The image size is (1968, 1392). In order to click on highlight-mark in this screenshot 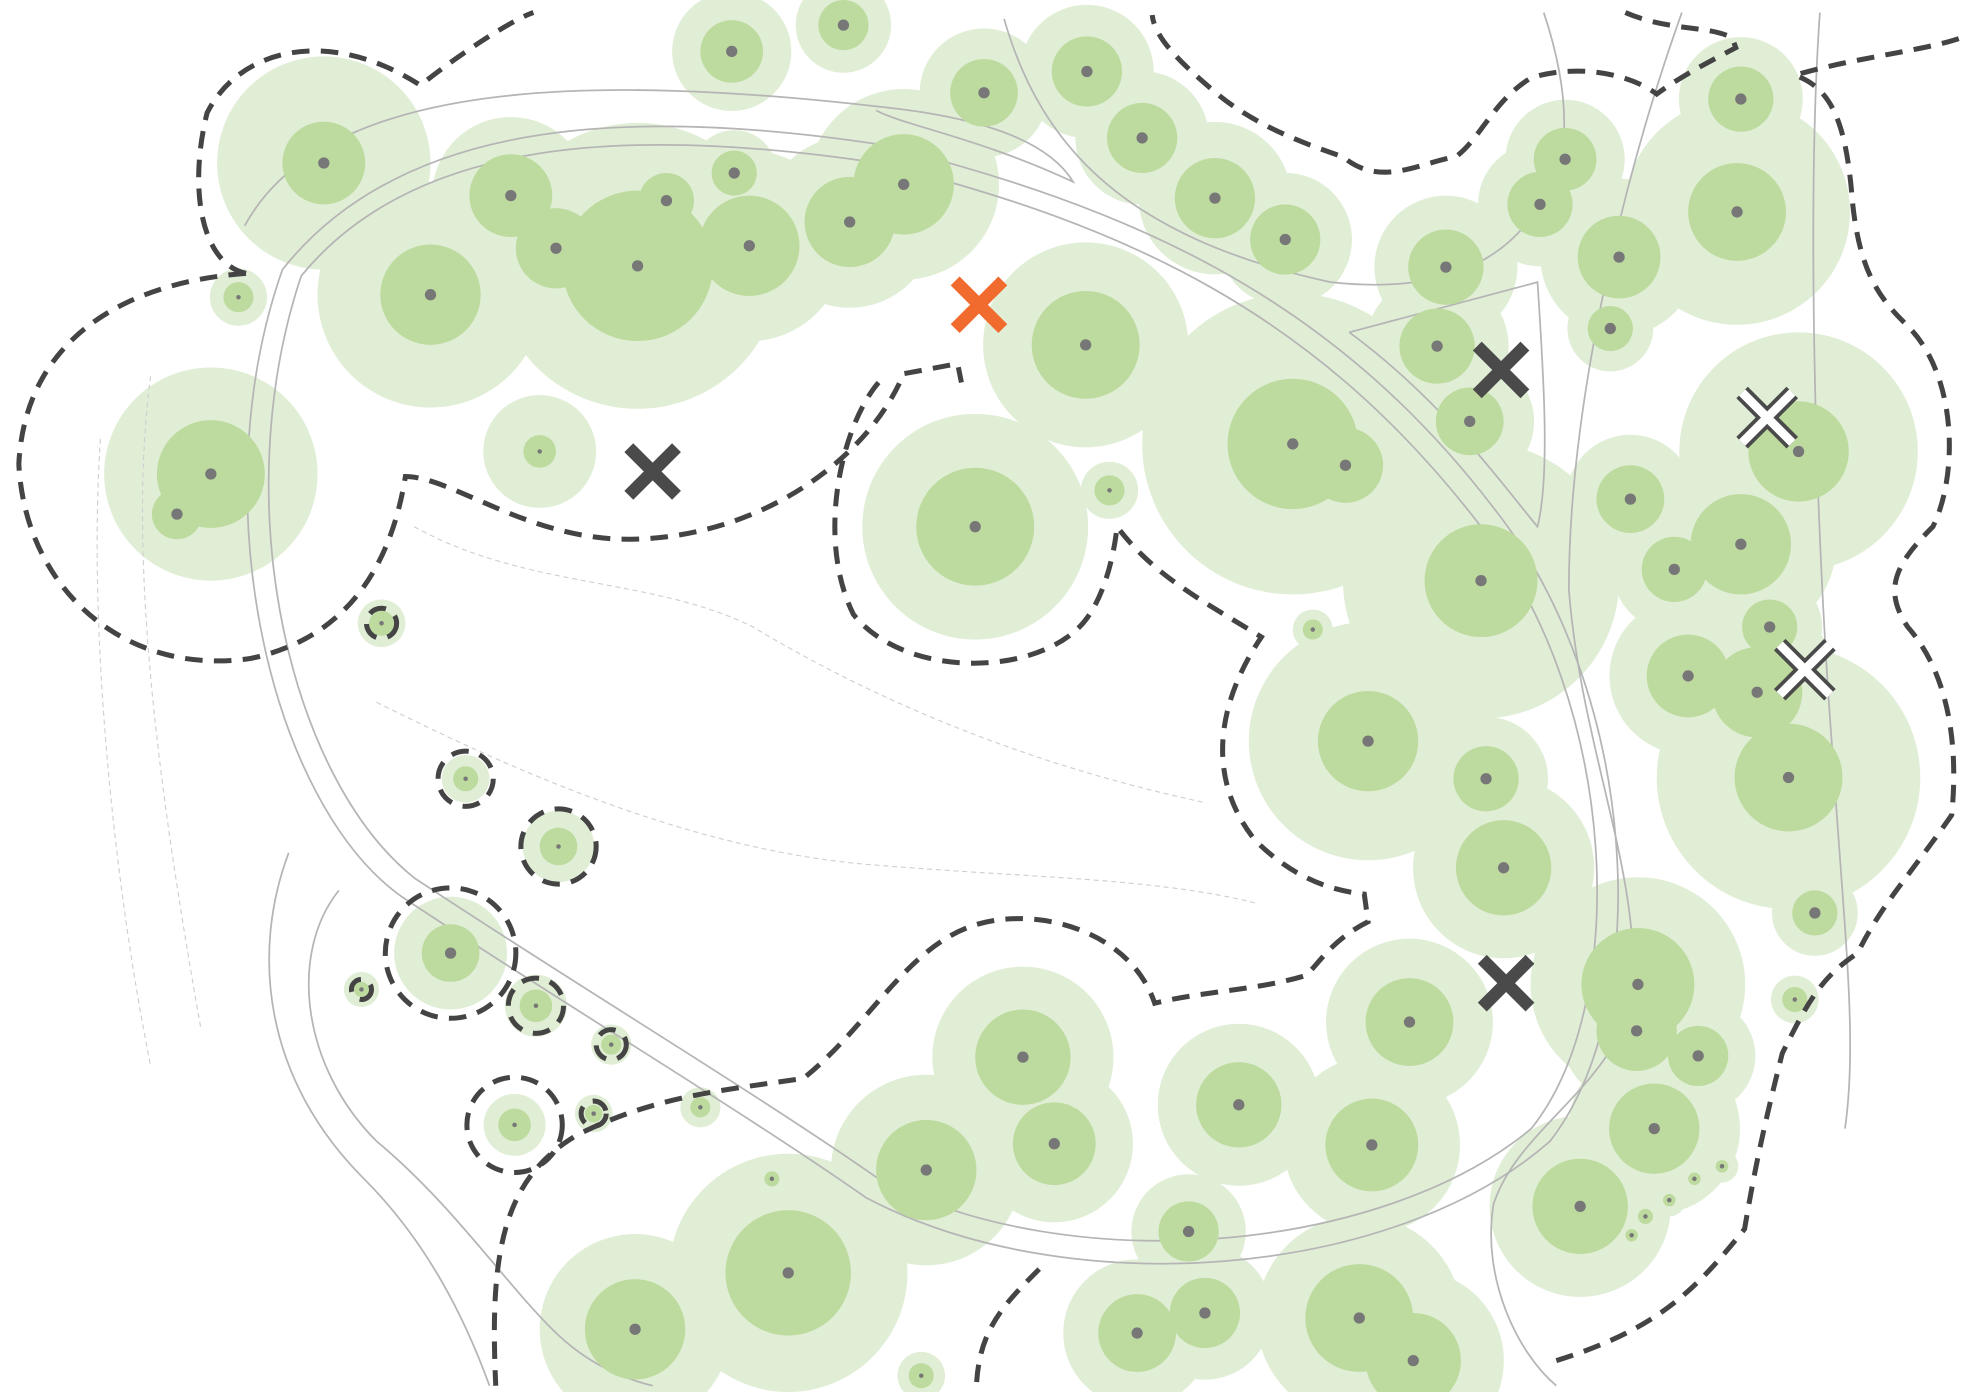, I will do `click(979, 304)`.